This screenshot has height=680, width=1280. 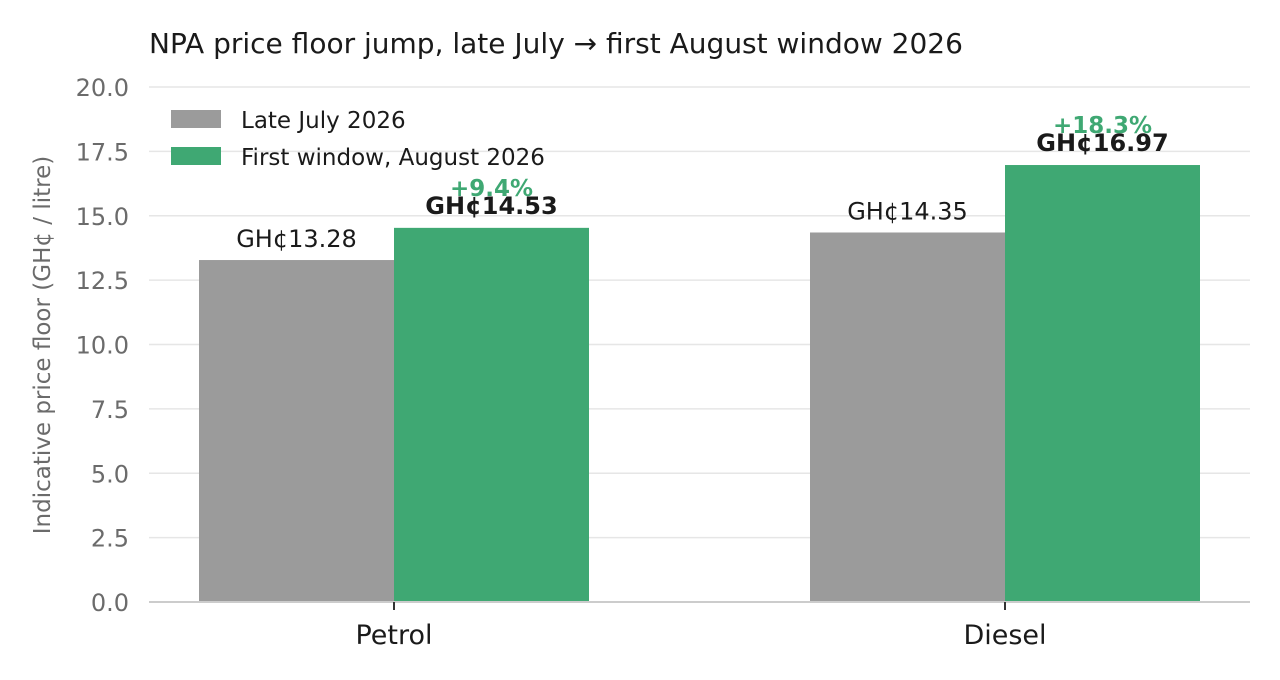 What do you see at coordinates (358, 139) in the screenshot?
I see `legend: Late July 2026 First window, August 2026` at bounding box center [358, 139].